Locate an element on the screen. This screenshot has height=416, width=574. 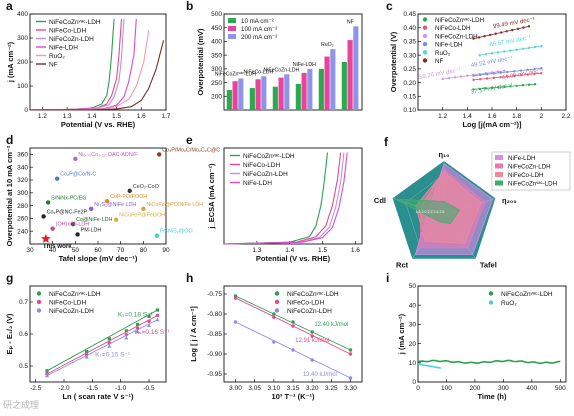
data-point-label: PM-LDH is located at coordinates (91, 230).